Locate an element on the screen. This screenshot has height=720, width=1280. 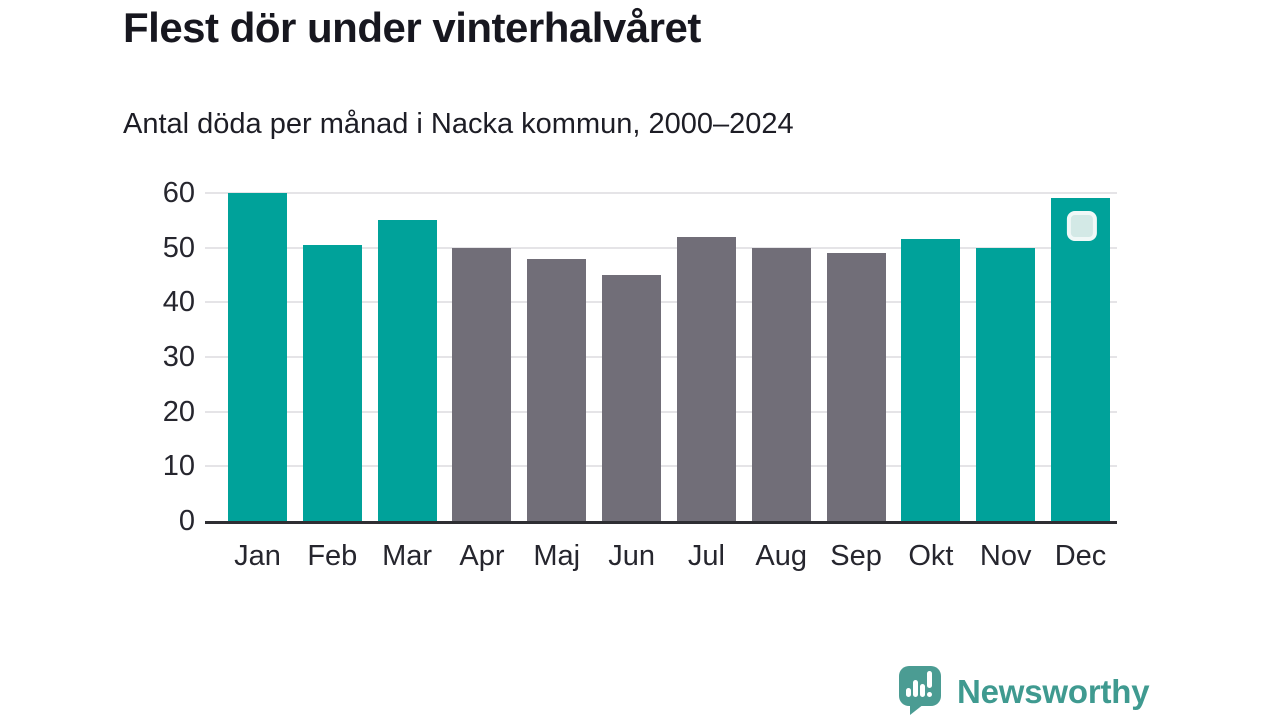
bar-jun is located at coordinates (632, 398).